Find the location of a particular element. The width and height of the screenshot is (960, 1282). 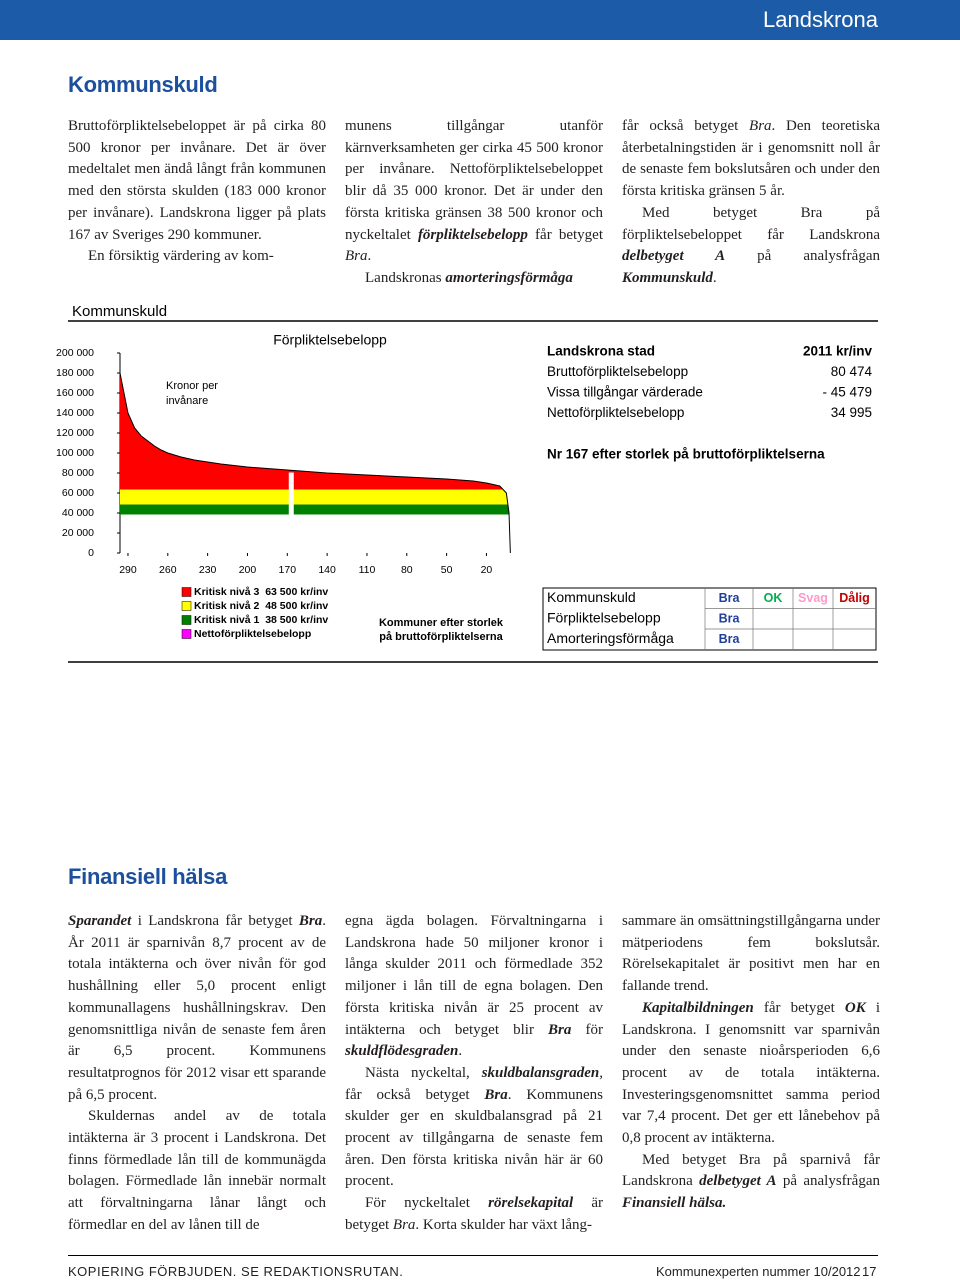

rating-grade: Bra is located at coordinates (730, 639).